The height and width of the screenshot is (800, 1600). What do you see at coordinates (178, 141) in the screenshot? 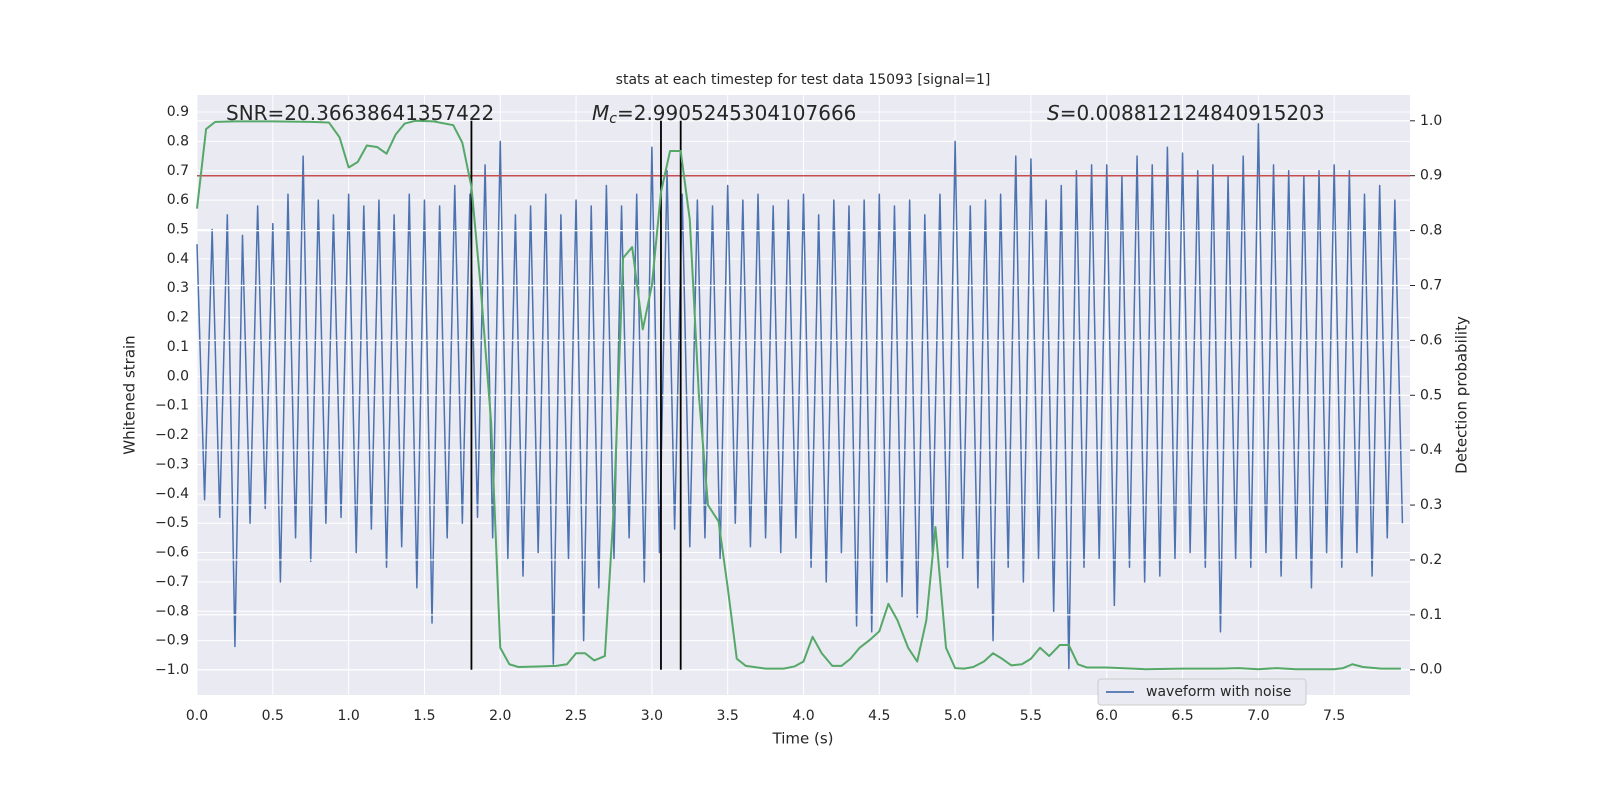
I see `y-tick-label: 0.8` at bounding box center [178, 141].